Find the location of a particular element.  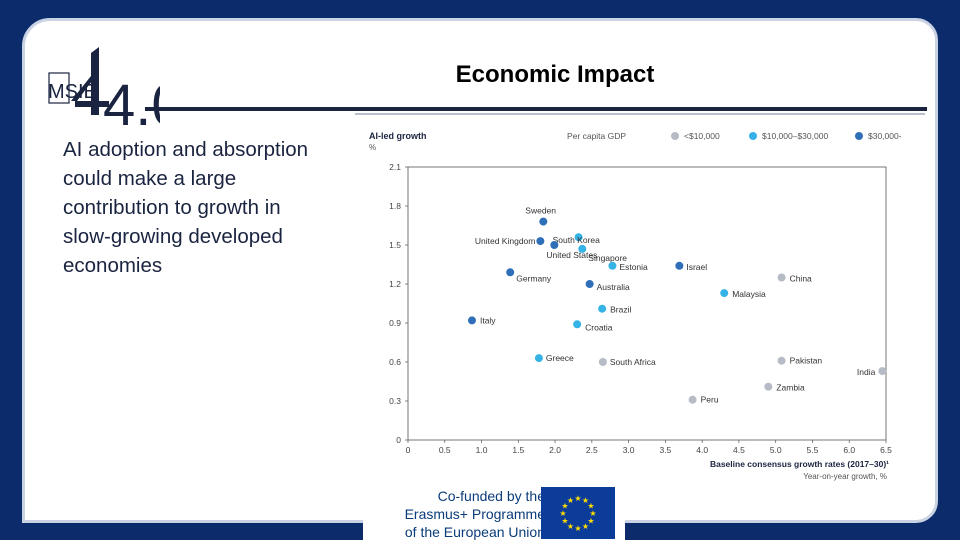

y-tick-label: 2.1 is located at coordinates (395, 167).